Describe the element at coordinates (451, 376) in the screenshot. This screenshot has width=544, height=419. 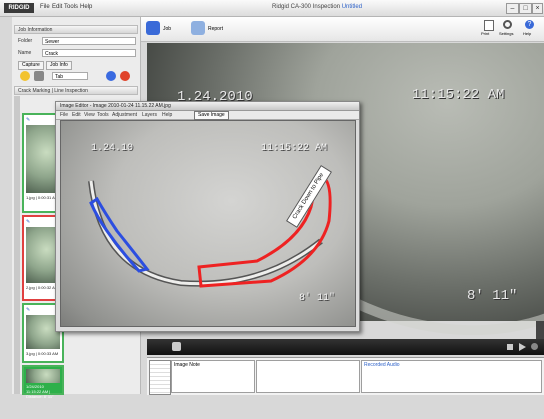
I see `recorded-audio-field: Recorded Audio` at that location.